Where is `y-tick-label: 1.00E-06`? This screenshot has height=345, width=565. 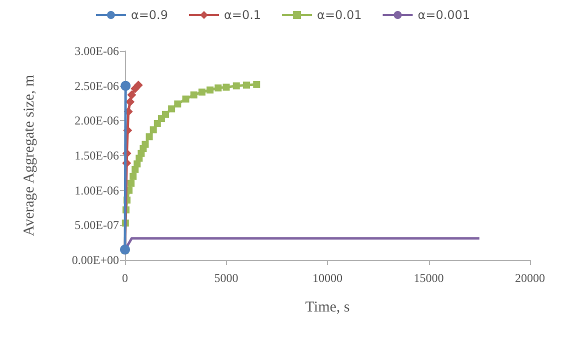
y-tick-label: 1.00E-06 is located at coordinates (96, 190).